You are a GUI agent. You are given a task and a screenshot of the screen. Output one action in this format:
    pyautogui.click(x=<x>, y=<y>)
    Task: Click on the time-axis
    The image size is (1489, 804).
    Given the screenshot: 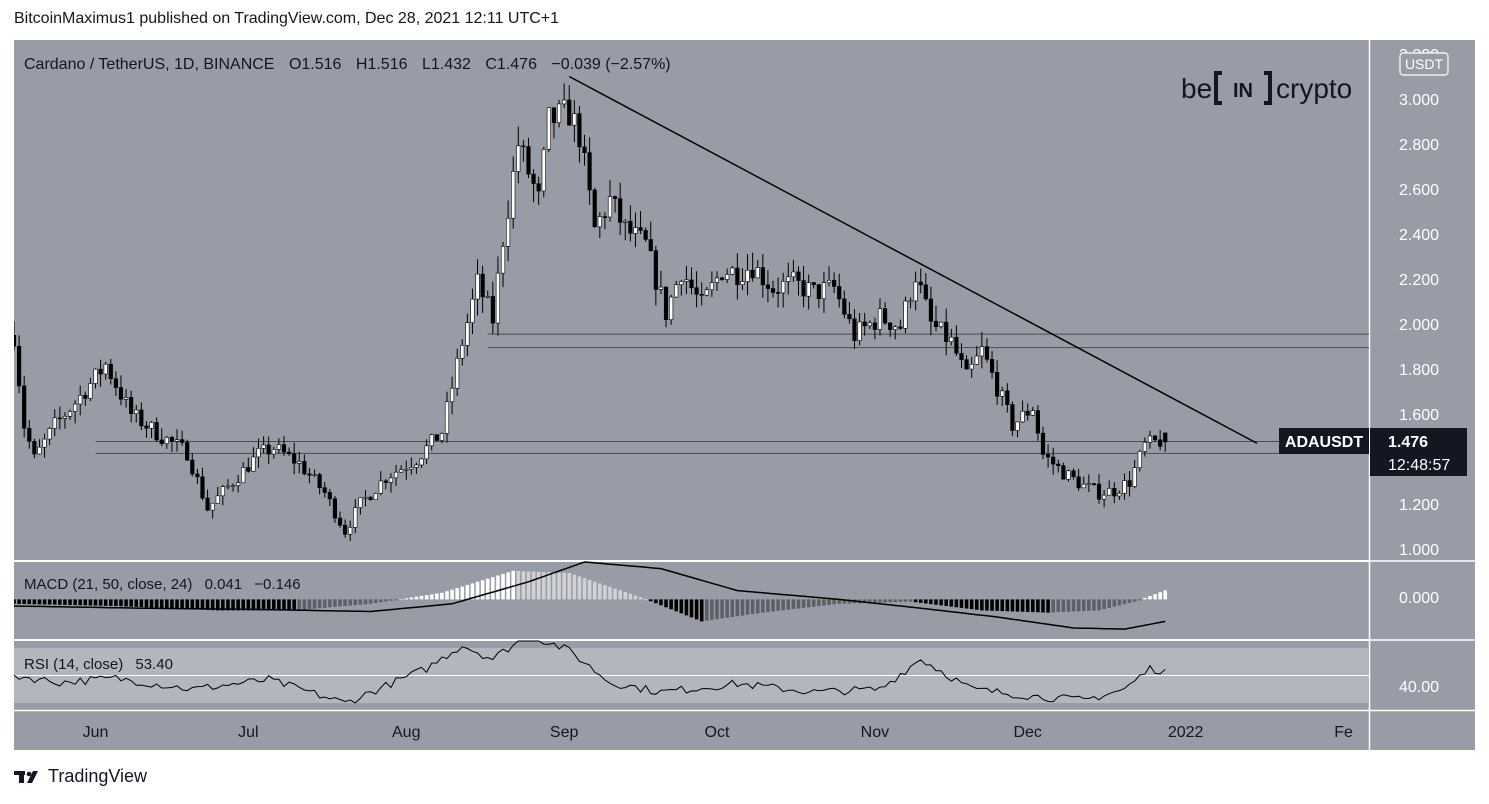 What is the action you would take?
    pyautogui.click(x=744, y=730)
    